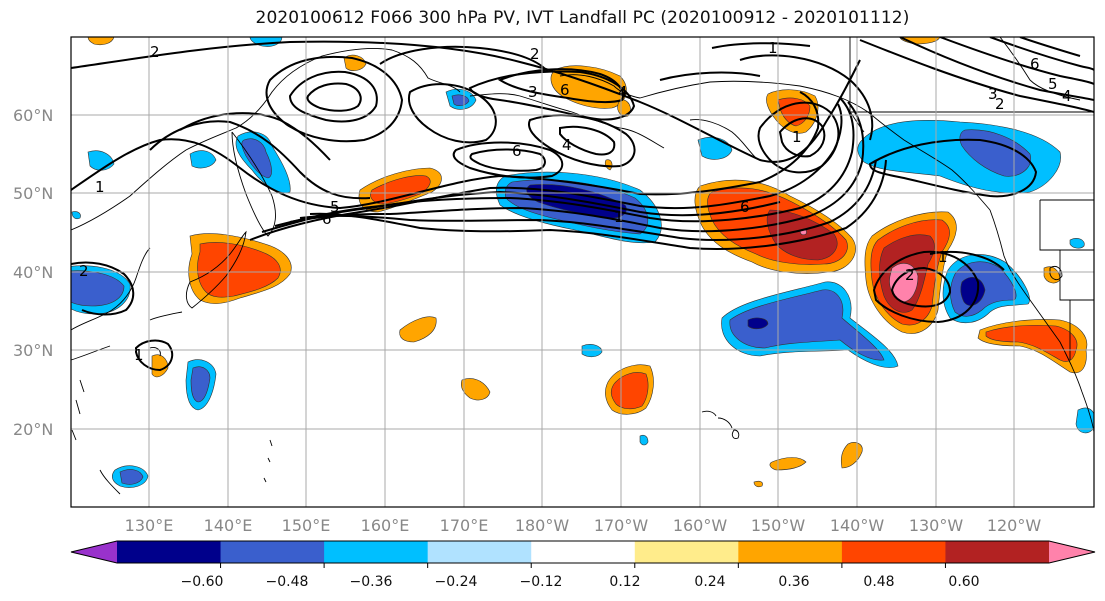 The width and height of the screenshot is (1105, 601). What do you see at coordinates (878, 582) in the screenshot?
I see `colorbar-tick-label: 0.48` at bounding box center [878, 582].